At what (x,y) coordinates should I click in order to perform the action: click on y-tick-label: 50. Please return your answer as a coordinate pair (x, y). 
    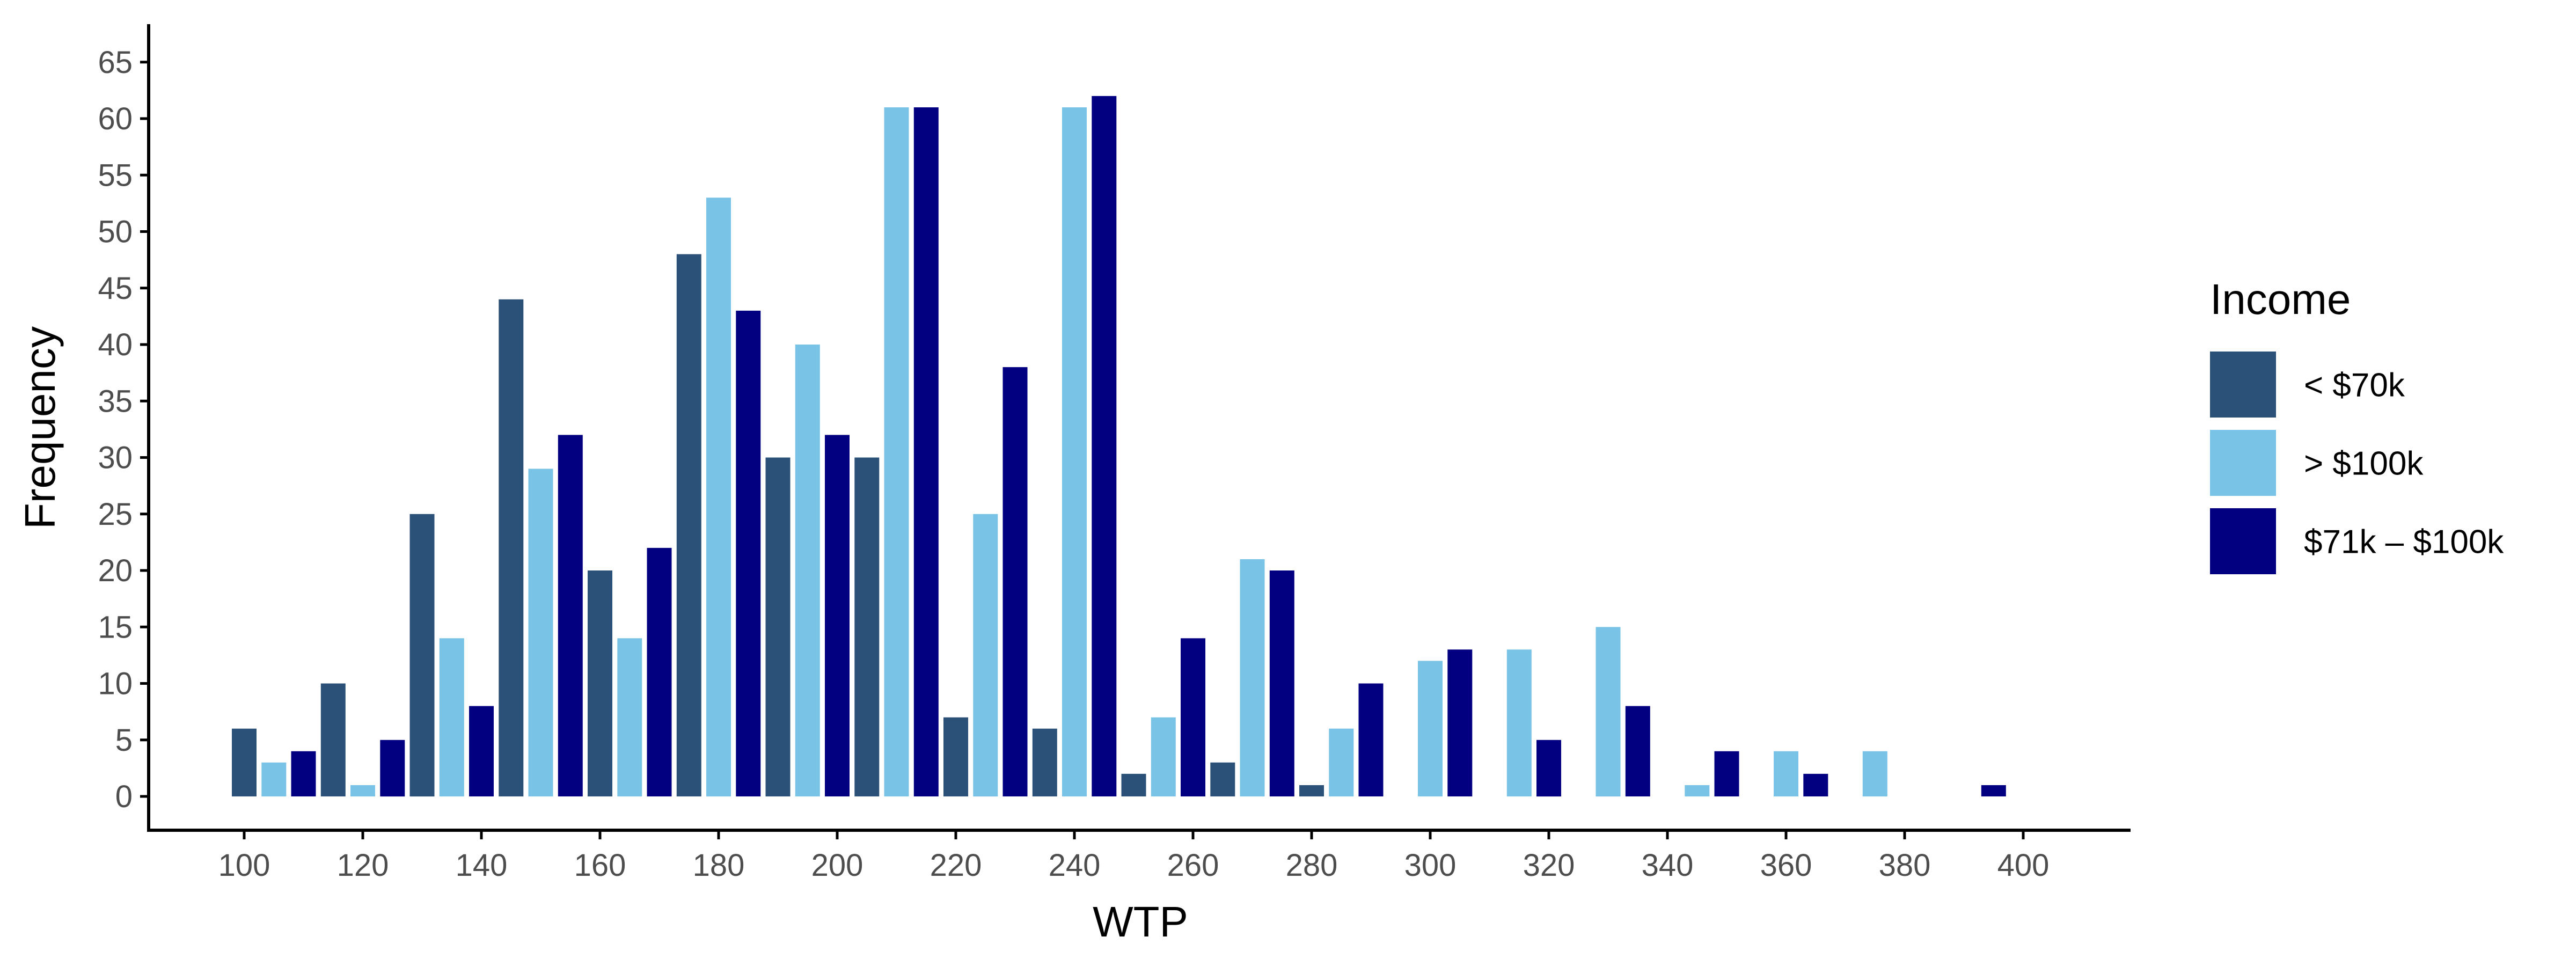
    Looking at the image, I should click on (115, 232).